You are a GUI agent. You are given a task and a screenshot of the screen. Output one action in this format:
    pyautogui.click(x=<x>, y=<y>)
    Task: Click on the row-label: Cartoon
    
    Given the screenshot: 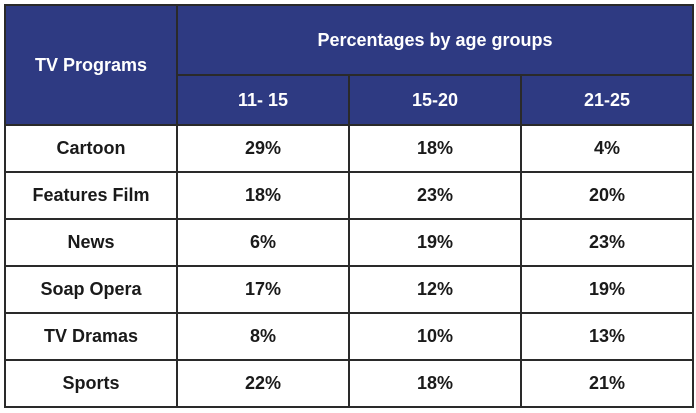 What is the action you would take?
    pyautogui.click(x=91, y=148)
    